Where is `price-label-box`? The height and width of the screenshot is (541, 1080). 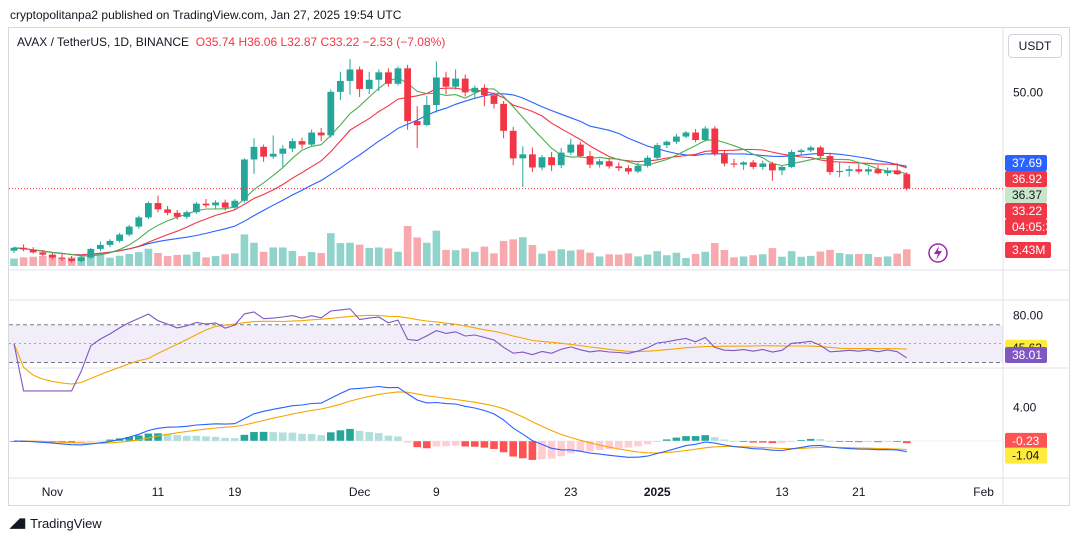
price-label-box is located at coordinates (1026, 178).